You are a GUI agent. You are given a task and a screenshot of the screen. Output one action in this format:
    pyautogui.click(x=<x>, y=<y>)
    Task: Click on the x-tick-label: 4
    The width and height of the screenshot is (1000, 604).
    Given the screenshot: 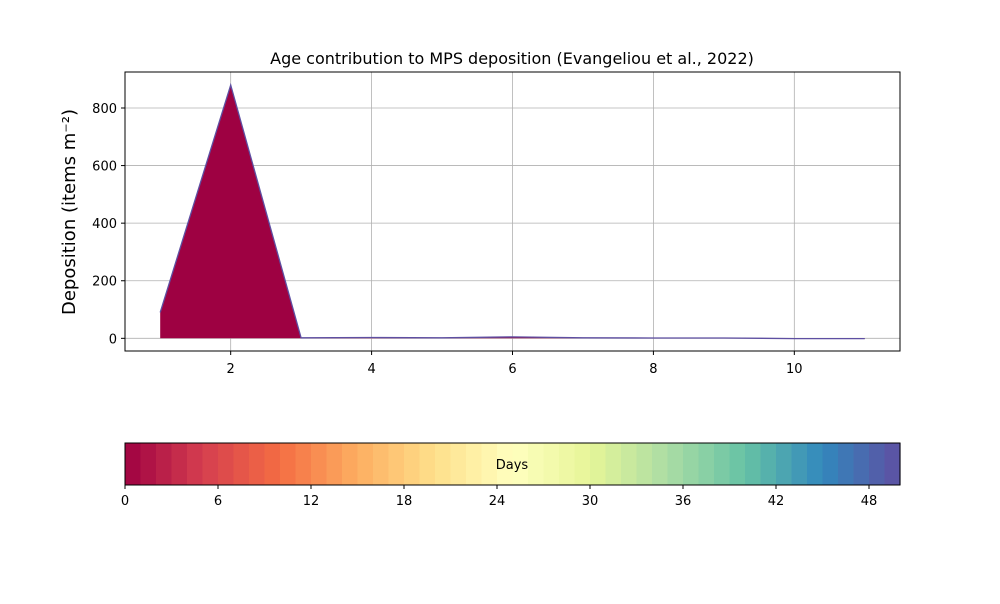 What is the action you would take?
    pyautogui.click(x=371, y=369)
    